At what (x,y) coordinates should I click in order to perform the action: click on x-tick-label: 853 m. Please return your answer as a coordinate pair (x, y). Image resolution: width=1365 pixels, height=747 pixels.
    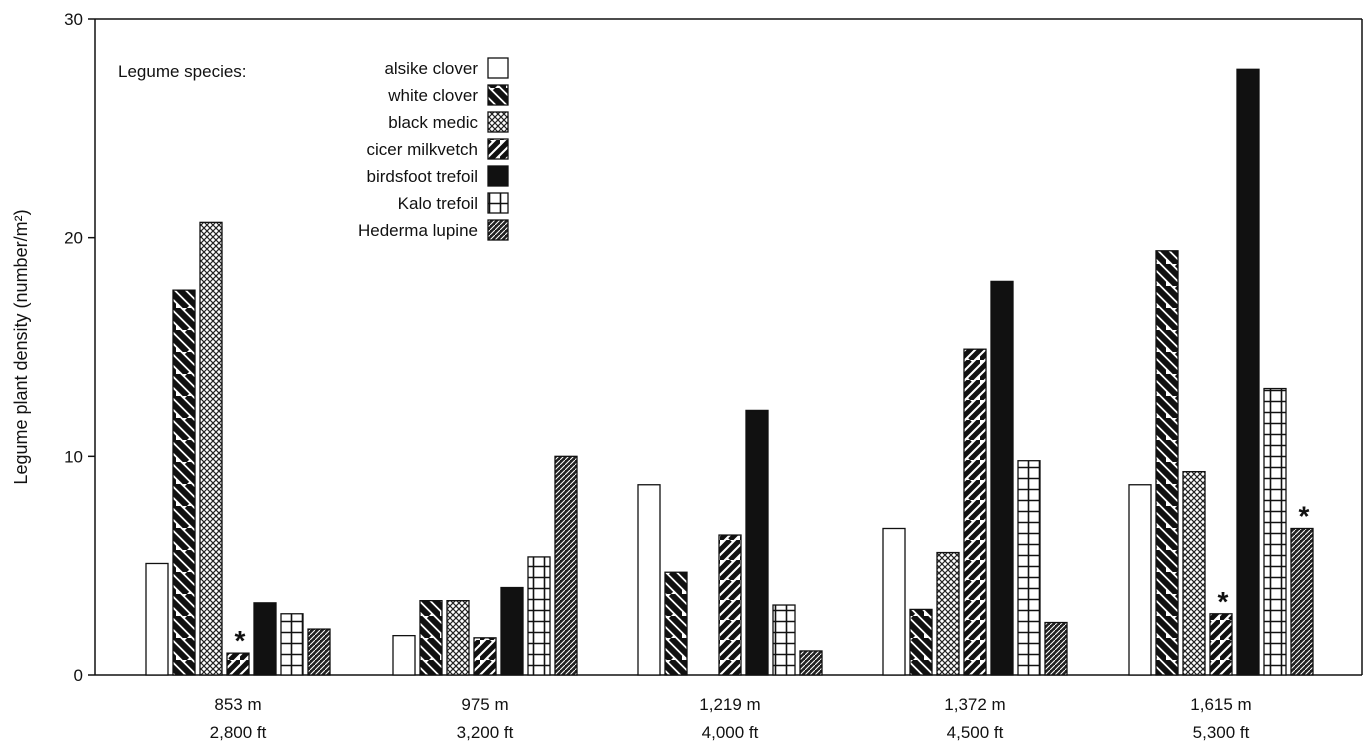
    Looking at the image, I should click on (237, 704).